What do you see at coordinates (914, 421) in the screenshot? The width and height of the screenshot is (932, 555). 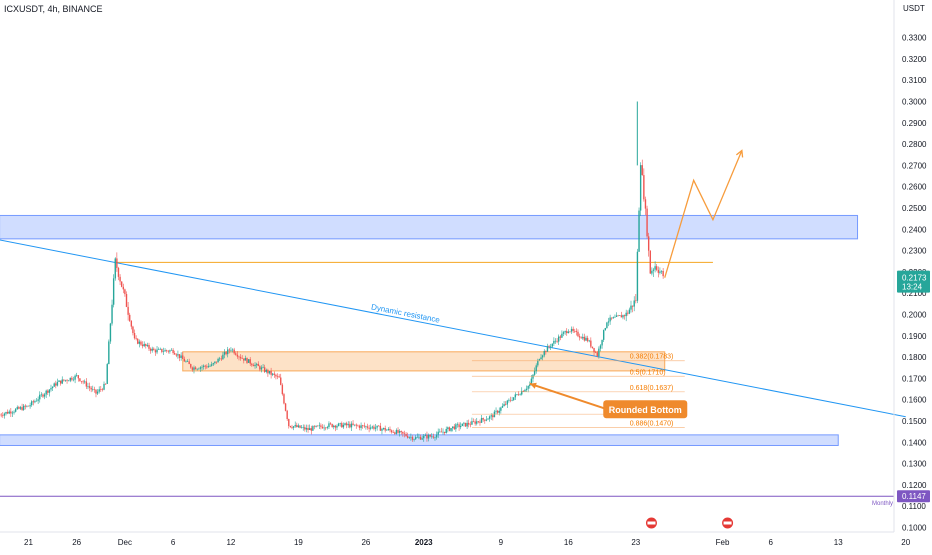 I see `price-tick-label: 0.1500` at bounding box center [914, 421].